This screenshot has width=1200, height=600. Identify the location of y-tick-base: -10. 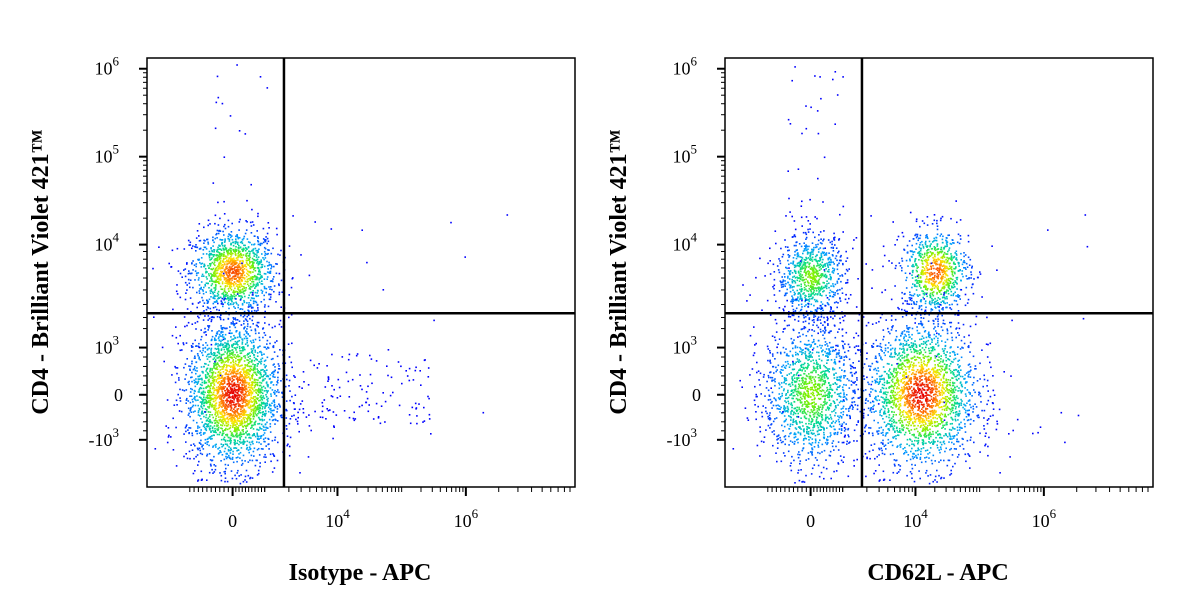
(101, 440).